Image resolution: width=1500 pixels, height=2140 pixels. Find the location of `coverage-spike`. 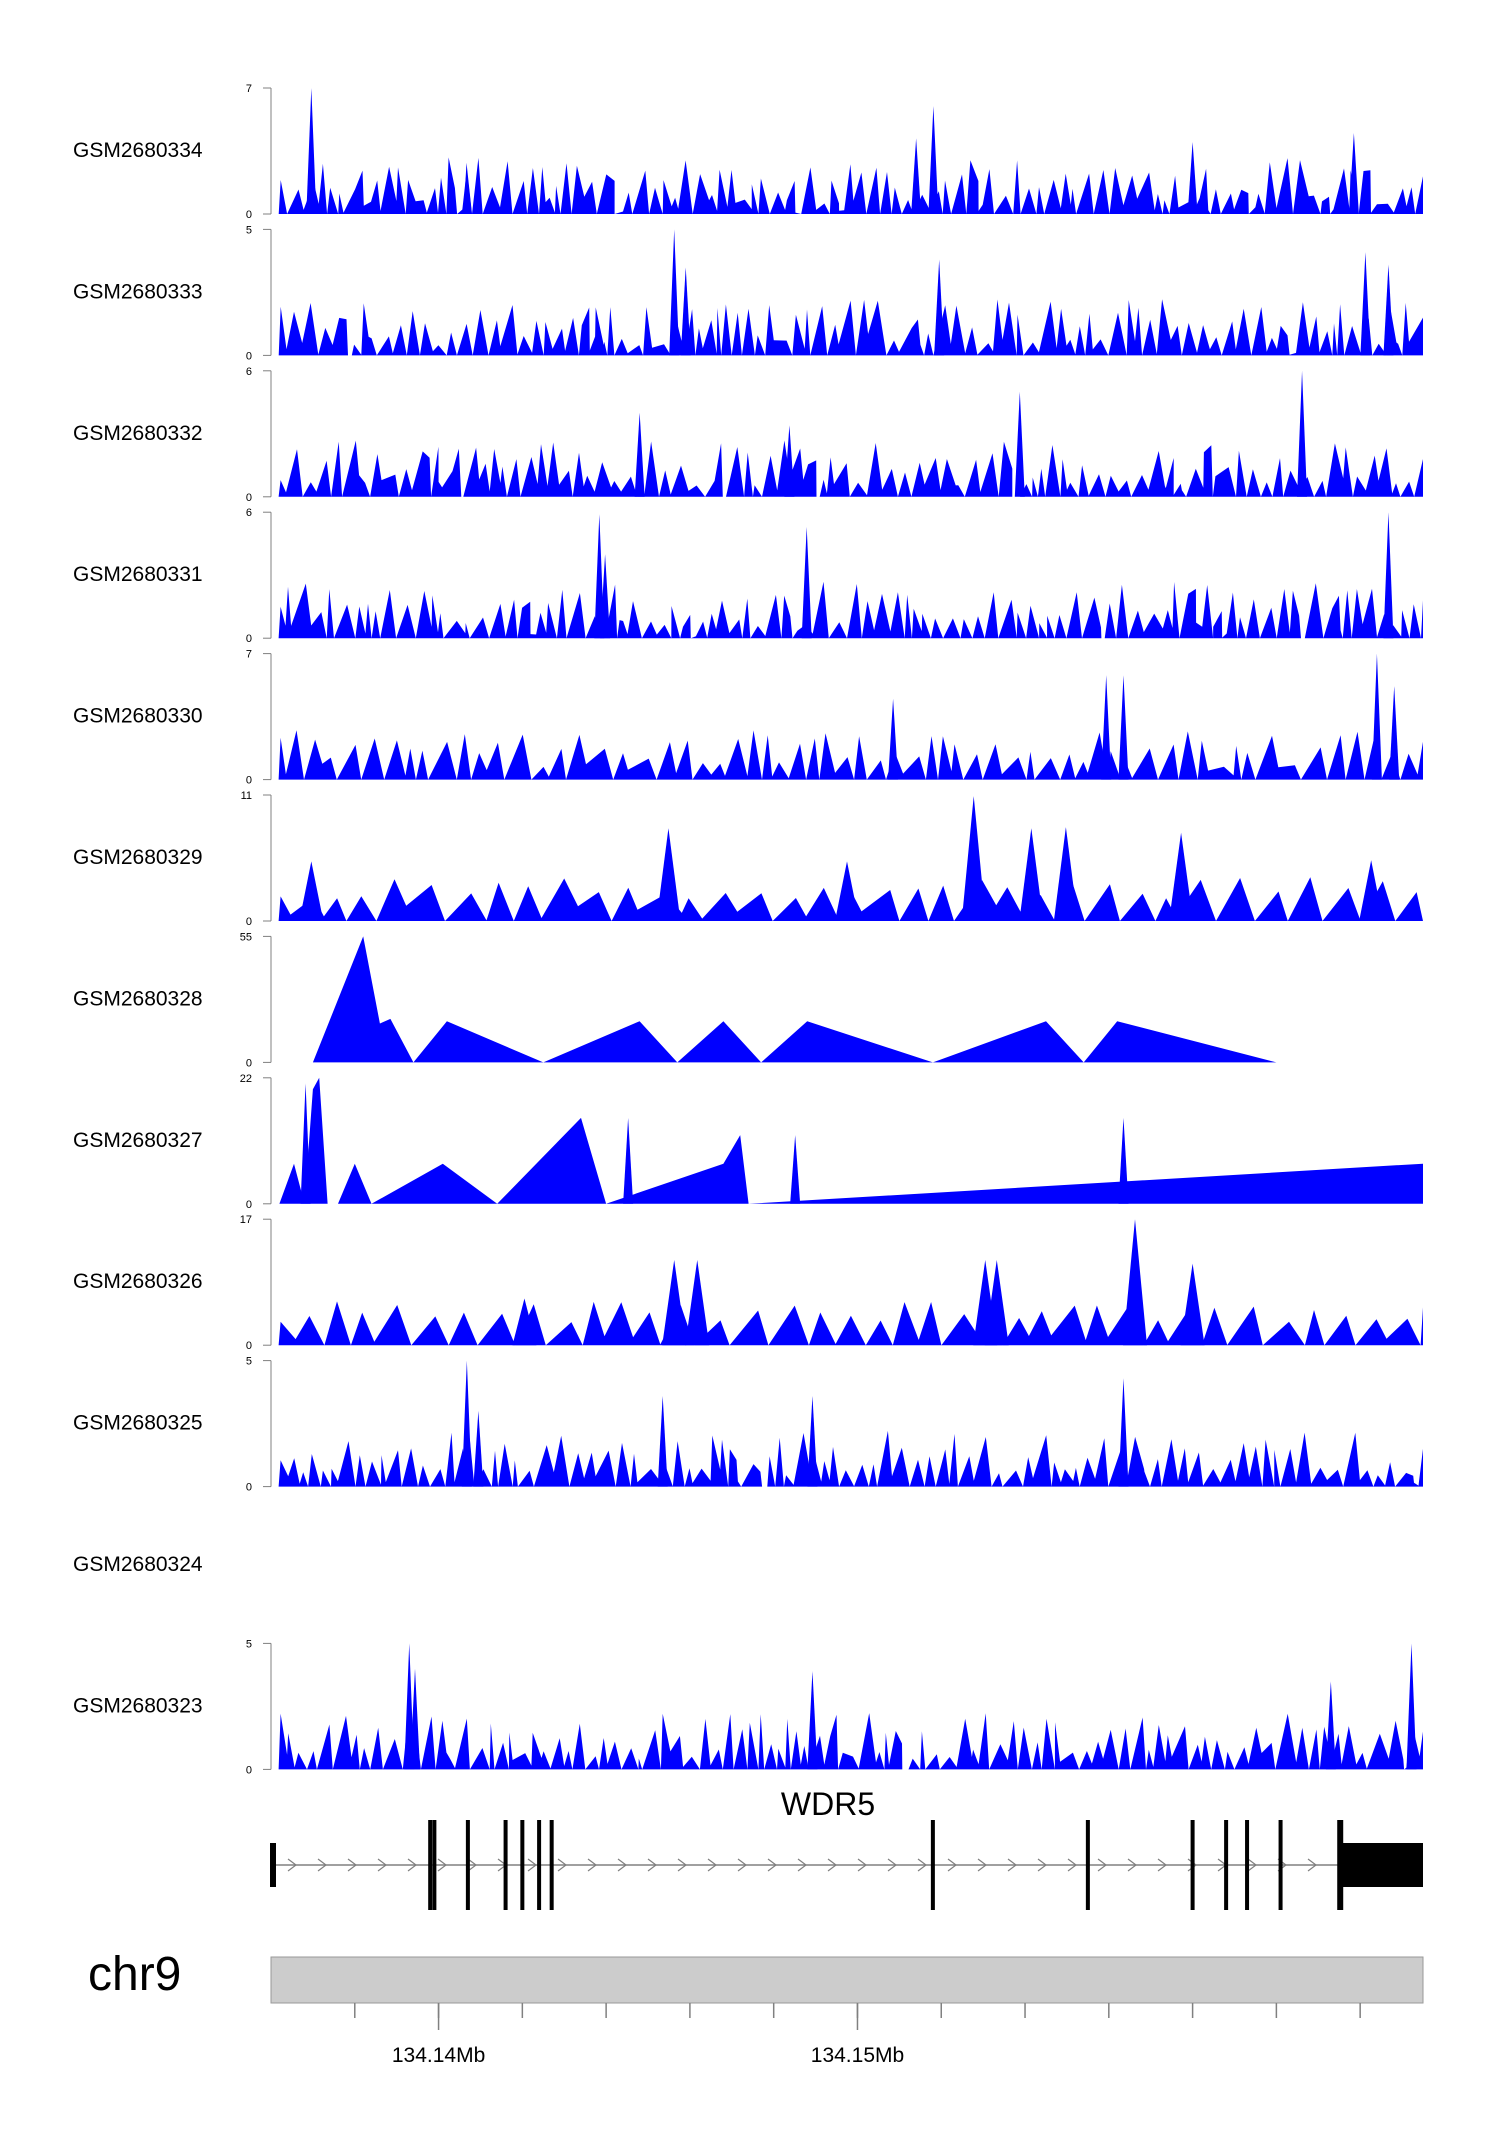

coverage-spike is located at coordinates (628, 1160).